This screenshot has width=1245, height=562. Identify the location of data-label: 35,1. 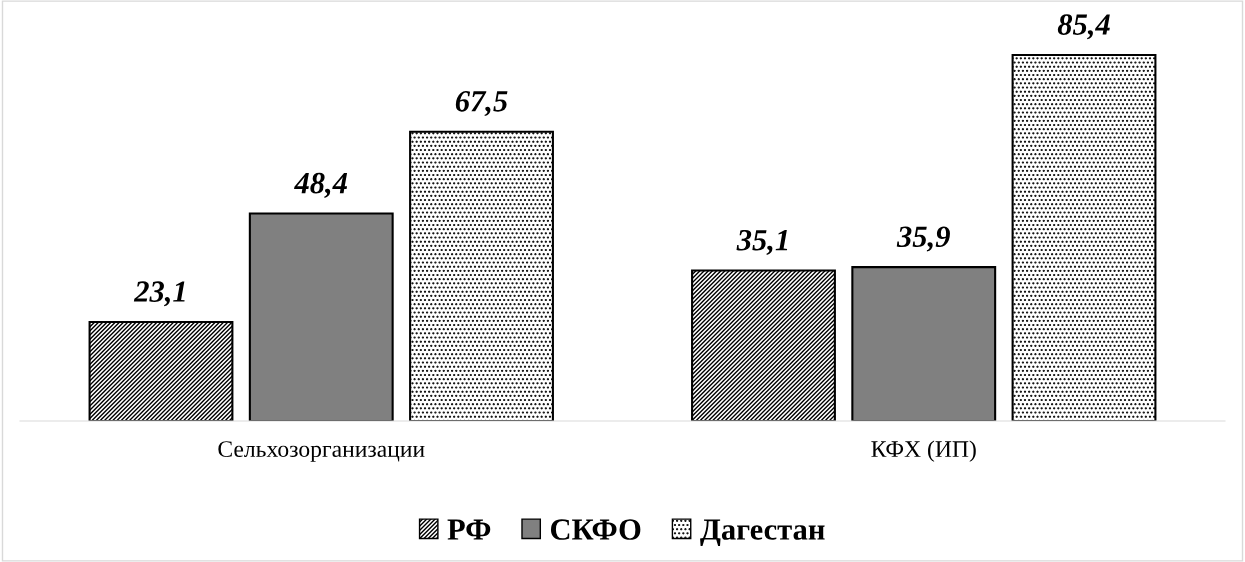
(762, 242).